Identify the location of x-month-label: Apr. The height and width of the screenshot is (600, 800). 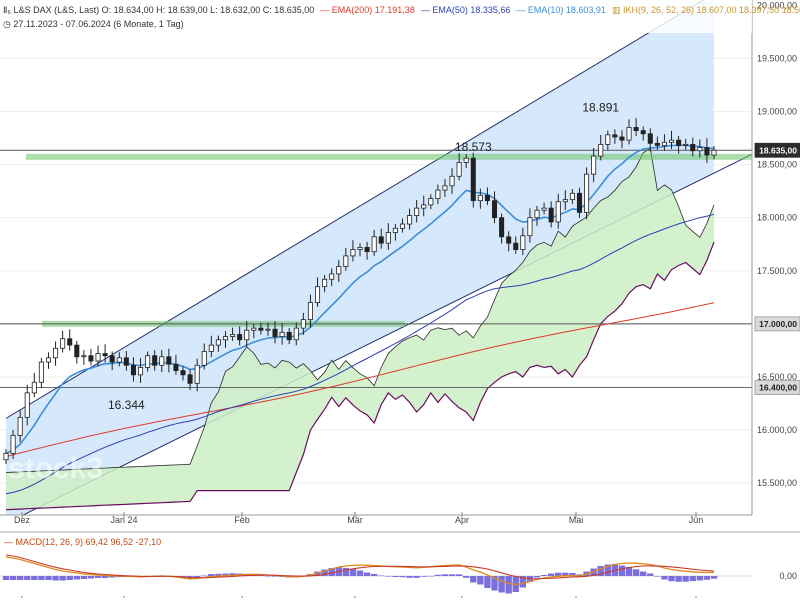
(462, 520).